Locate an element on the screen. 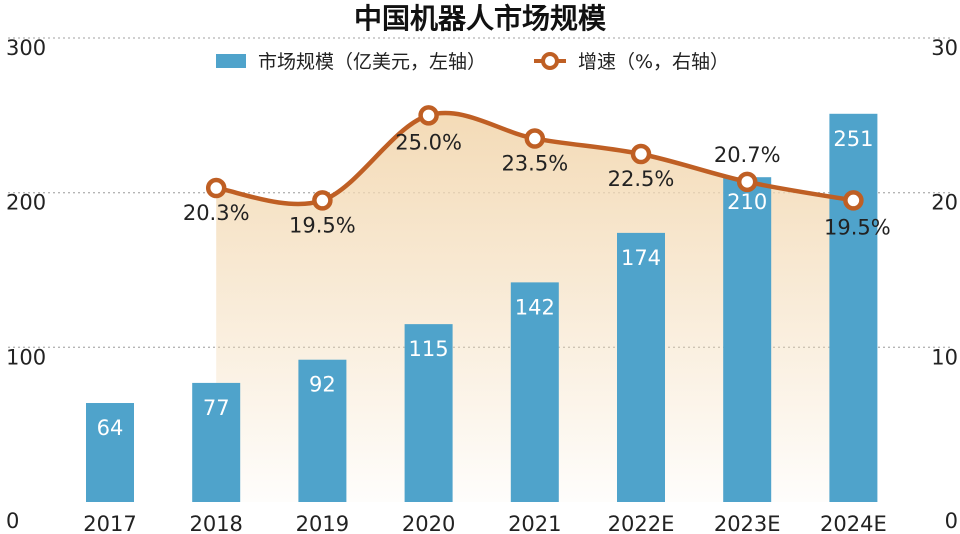  x-axis-category-label: 2024E is located at coordinates (853, 523).